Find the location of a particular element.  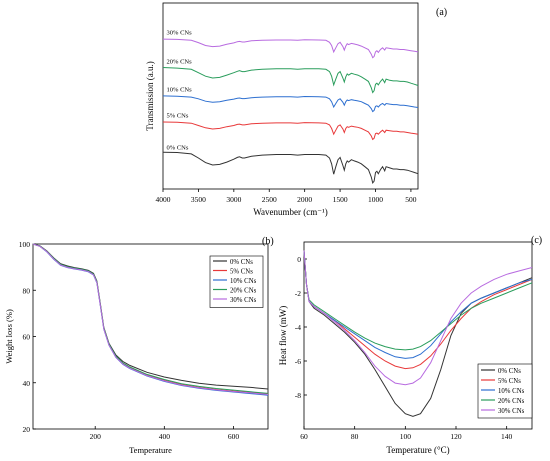

y-axis-label-b: Weight loss (%) is located at coordinates (9, 336).